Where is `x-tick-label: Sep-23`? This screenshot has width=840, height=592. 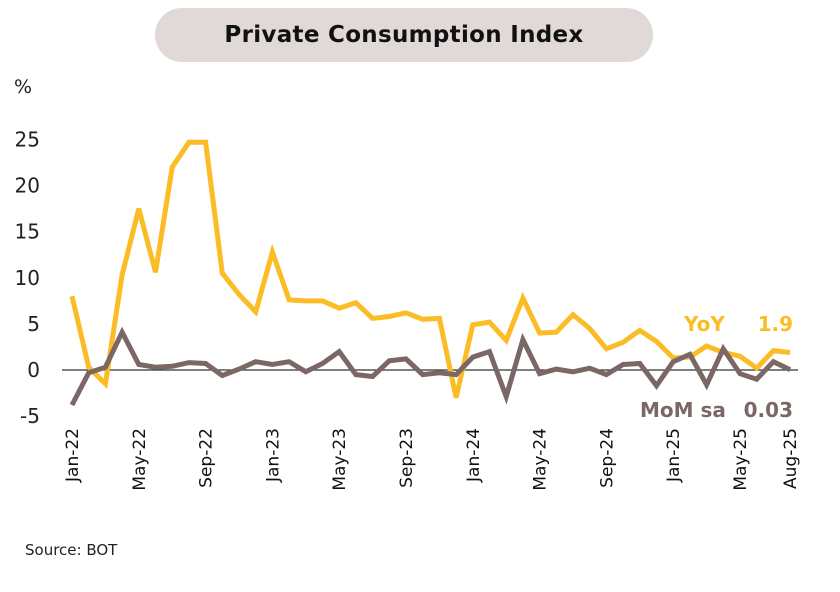
x-tick-label: Sep-23 is located at coordinates (407, 458).